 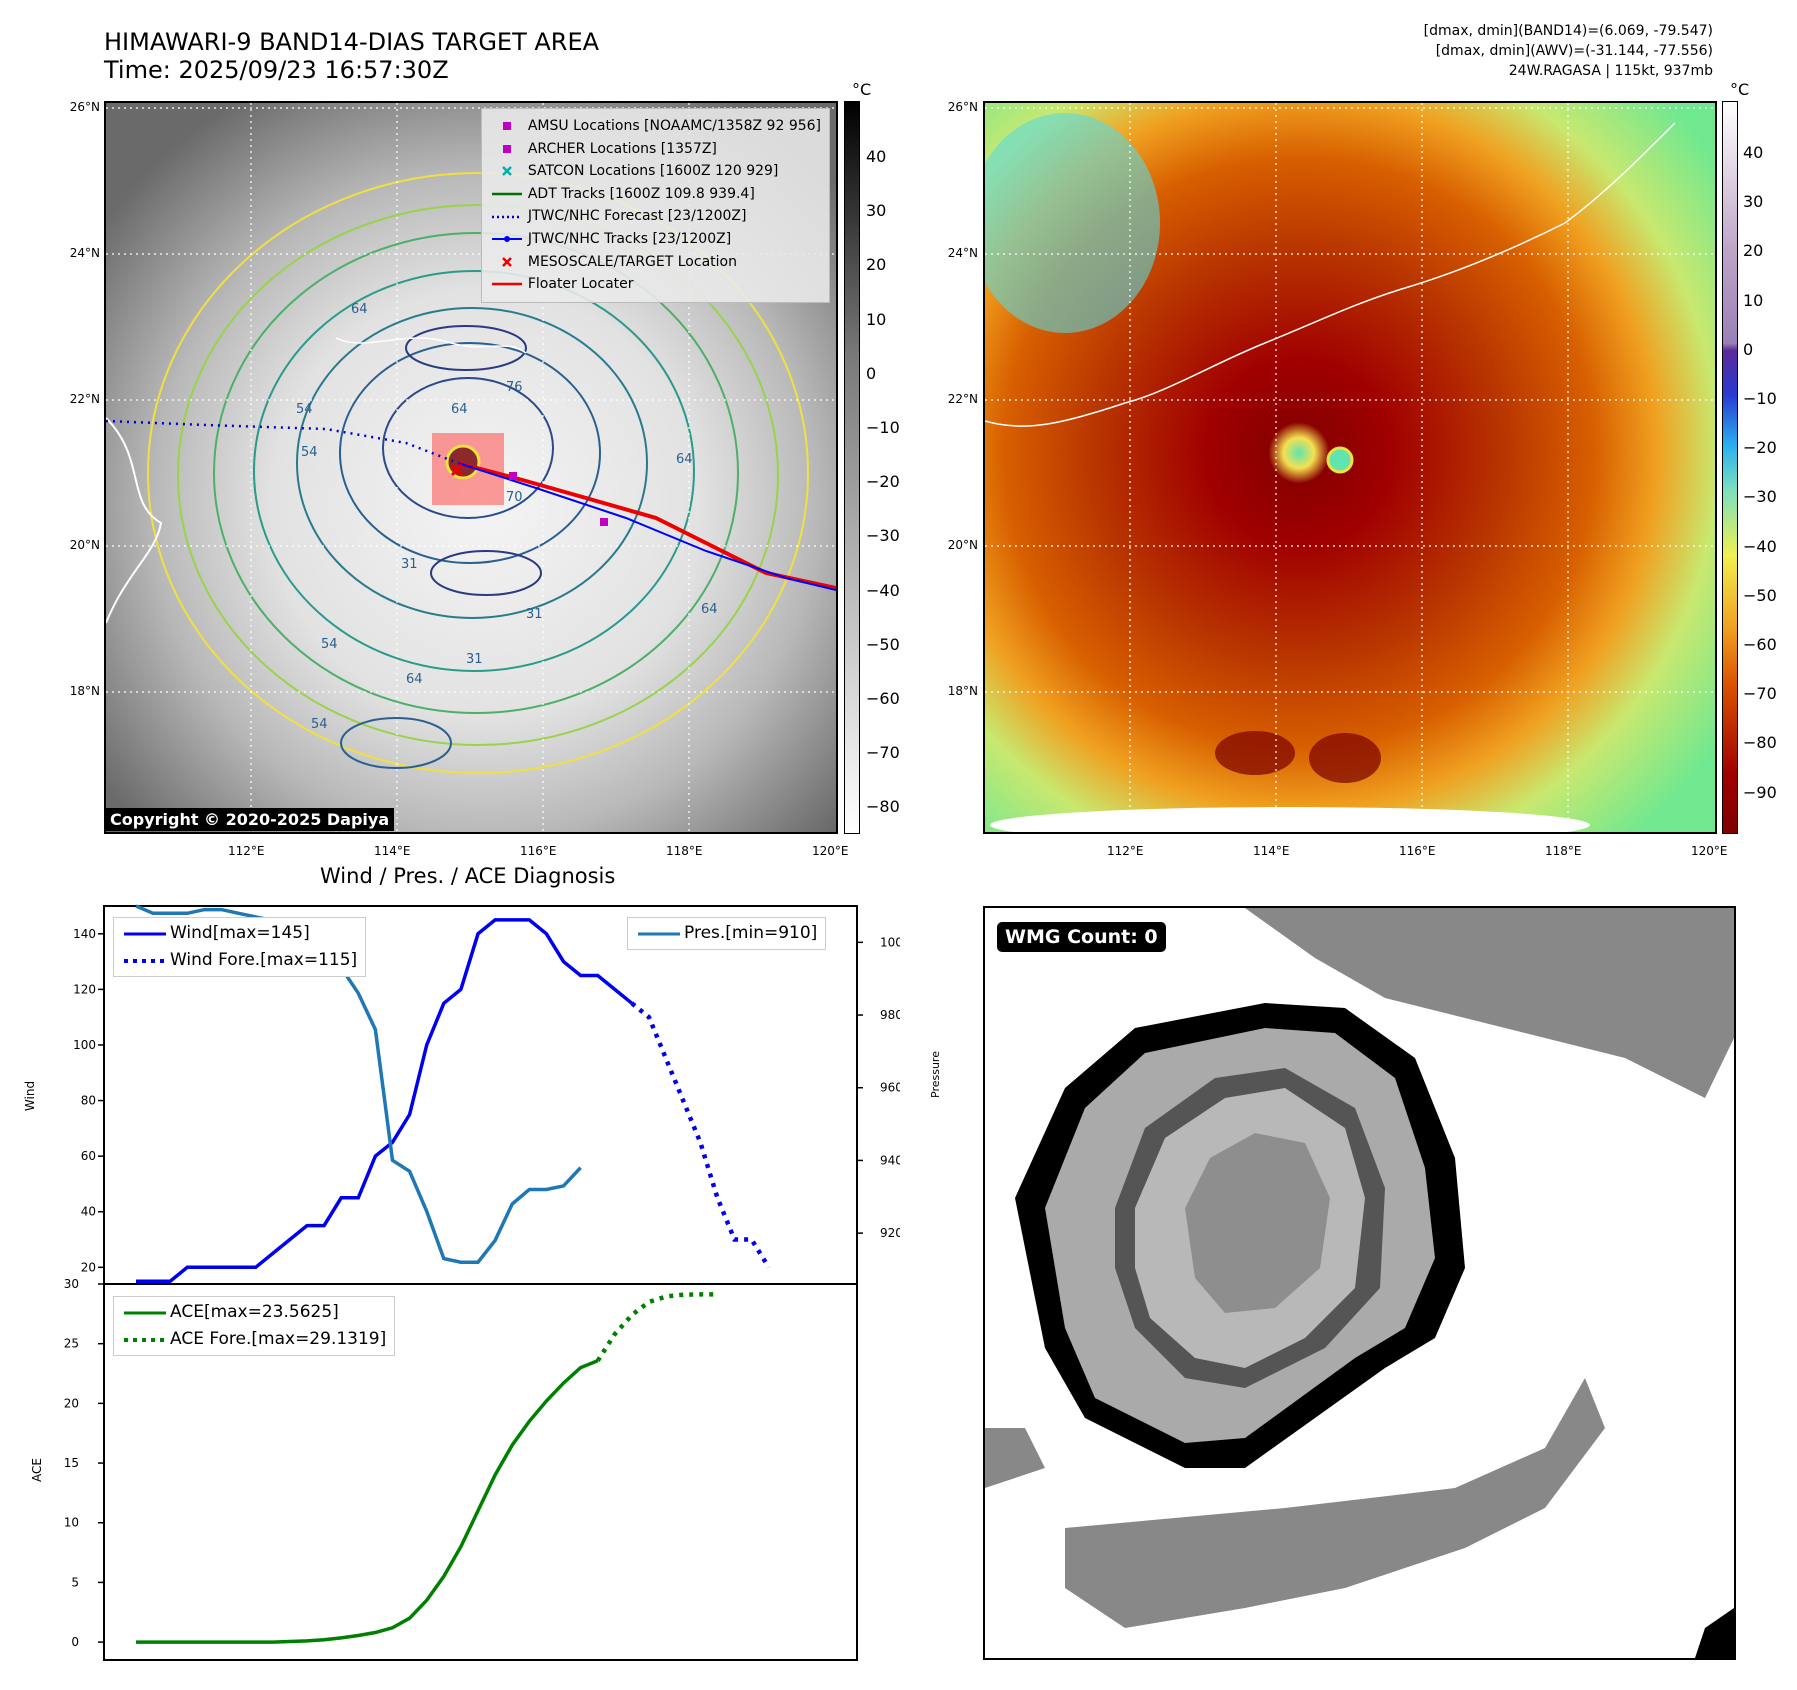 I want to click on pressure-line, so click(x=358, y=1084).